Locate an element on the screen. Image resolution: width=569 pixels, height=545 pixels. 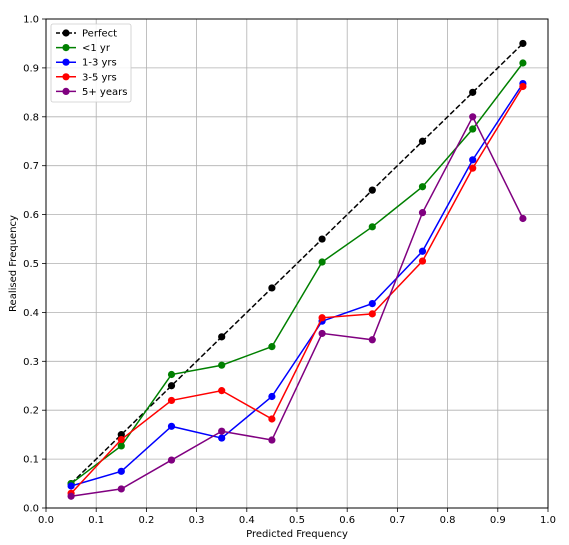
y-tick-label: 0.1 is located at coordinates (31, 460).